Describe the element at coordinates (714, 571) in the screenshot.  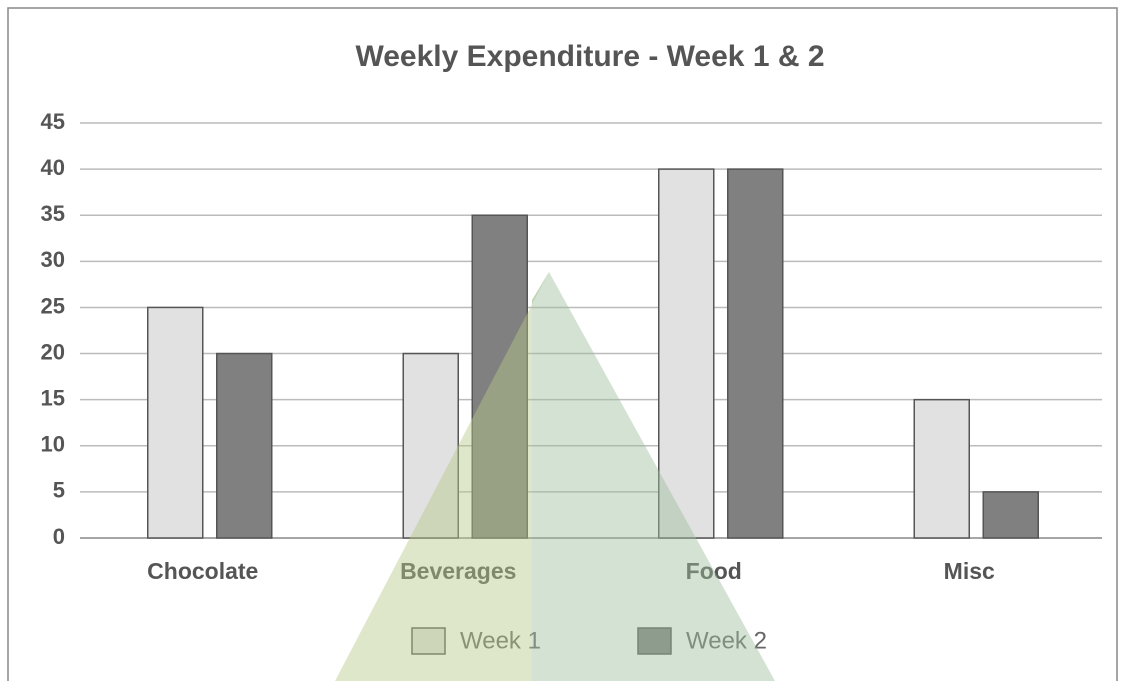
I see `x-tick-label: Food` at that location.